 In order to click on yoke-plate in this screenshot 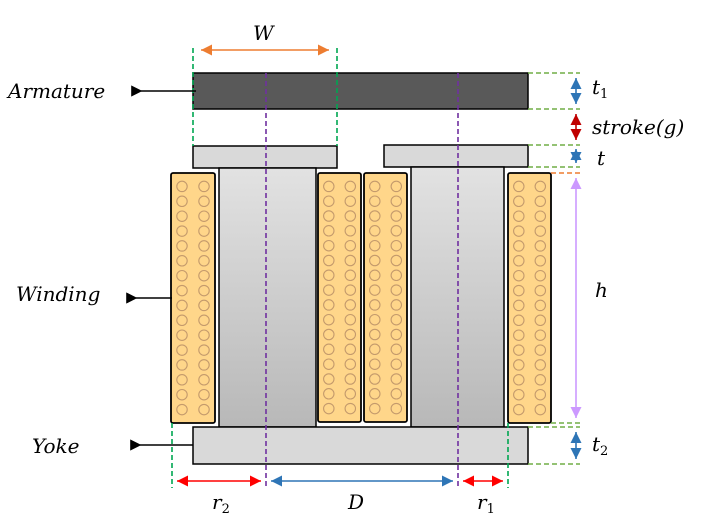, I will do `click(360, 445)`.